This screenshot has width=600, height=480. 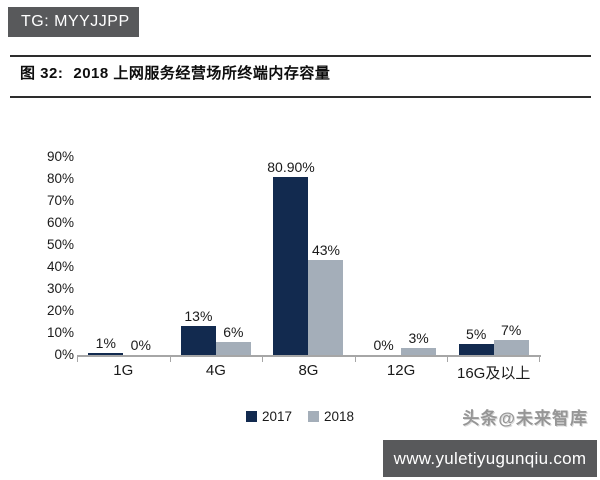 I want to click on x-axis-label: 4G, so click(x=215, y=370).